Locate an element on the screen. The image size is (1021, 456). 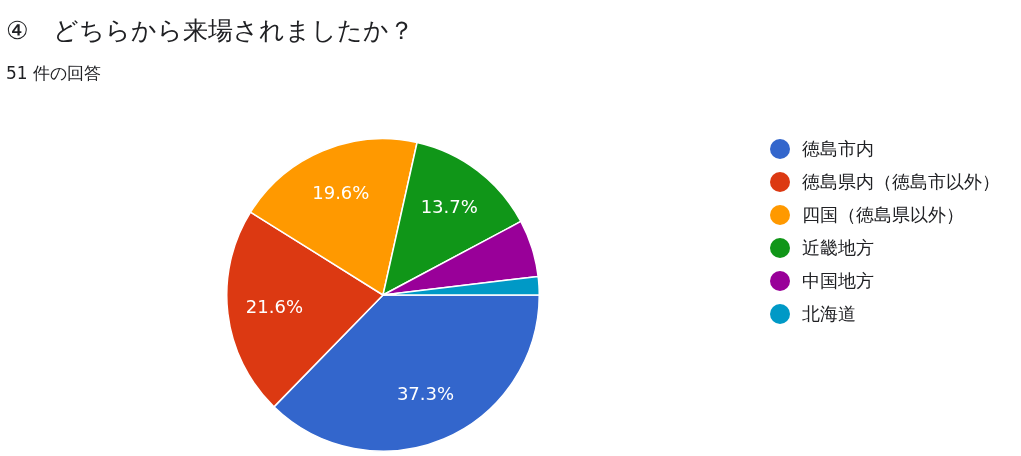
legend-label: 徳島市内 is located at coordinates (838, 148).